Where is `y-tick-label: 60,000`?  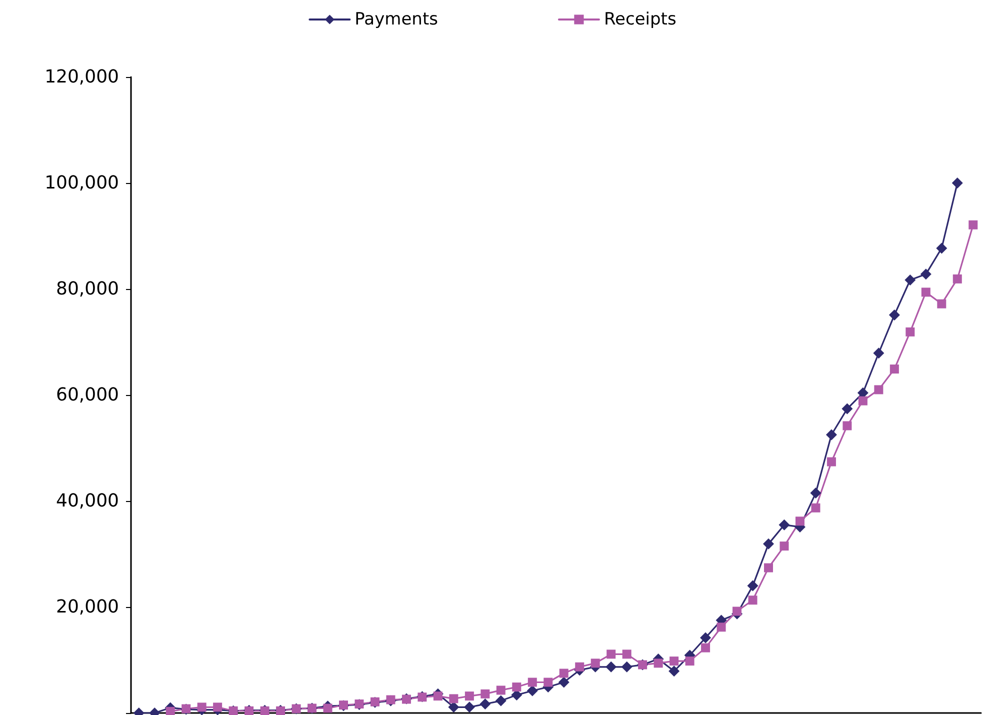 y-tick-label: 60,000 is located at coordinates (87, 395).